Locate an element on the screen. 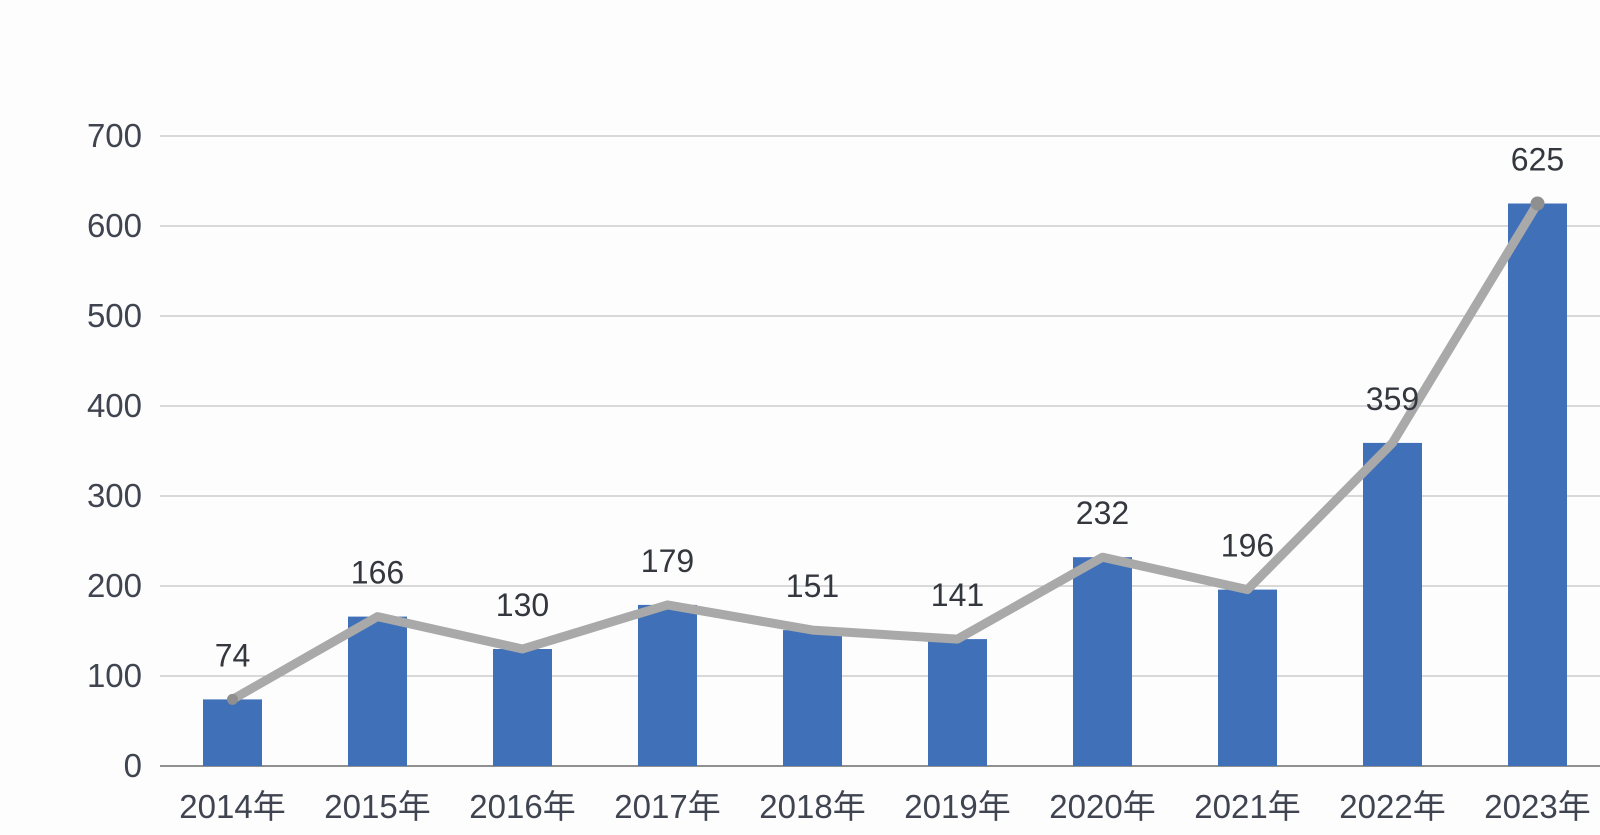  y-tick-label: 600 is located at coordinates (114, 225).